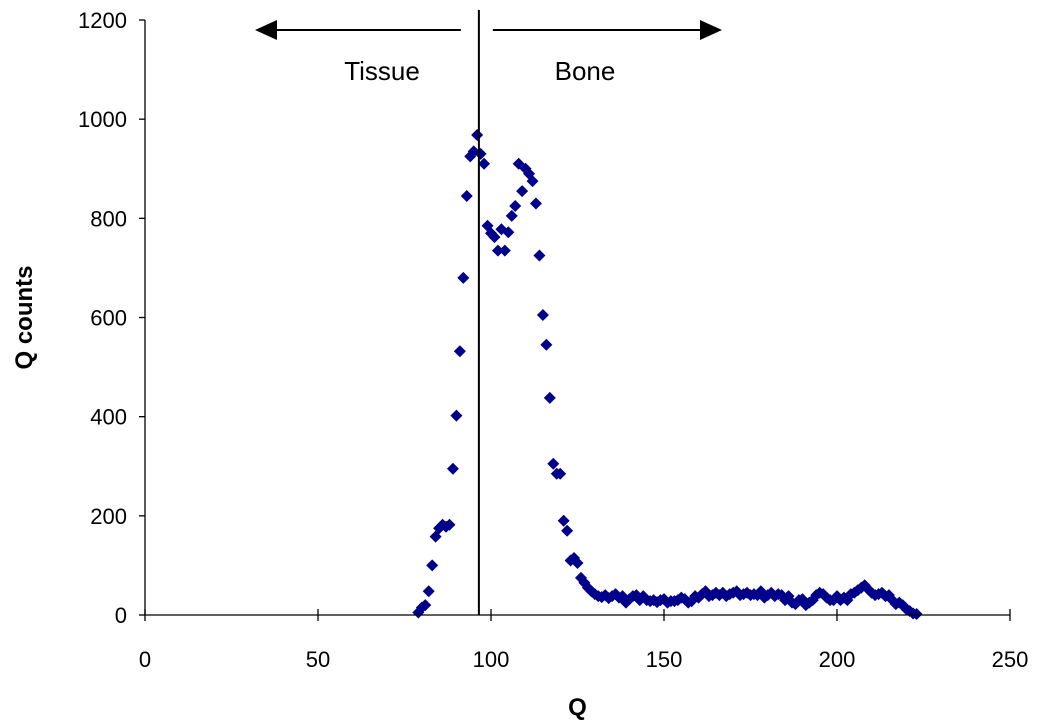 This screenshot has height=724, width=1038. Describe the element at coordinates (108, 218) in the screenshot. I see `y-tick-label: 800` at that location.